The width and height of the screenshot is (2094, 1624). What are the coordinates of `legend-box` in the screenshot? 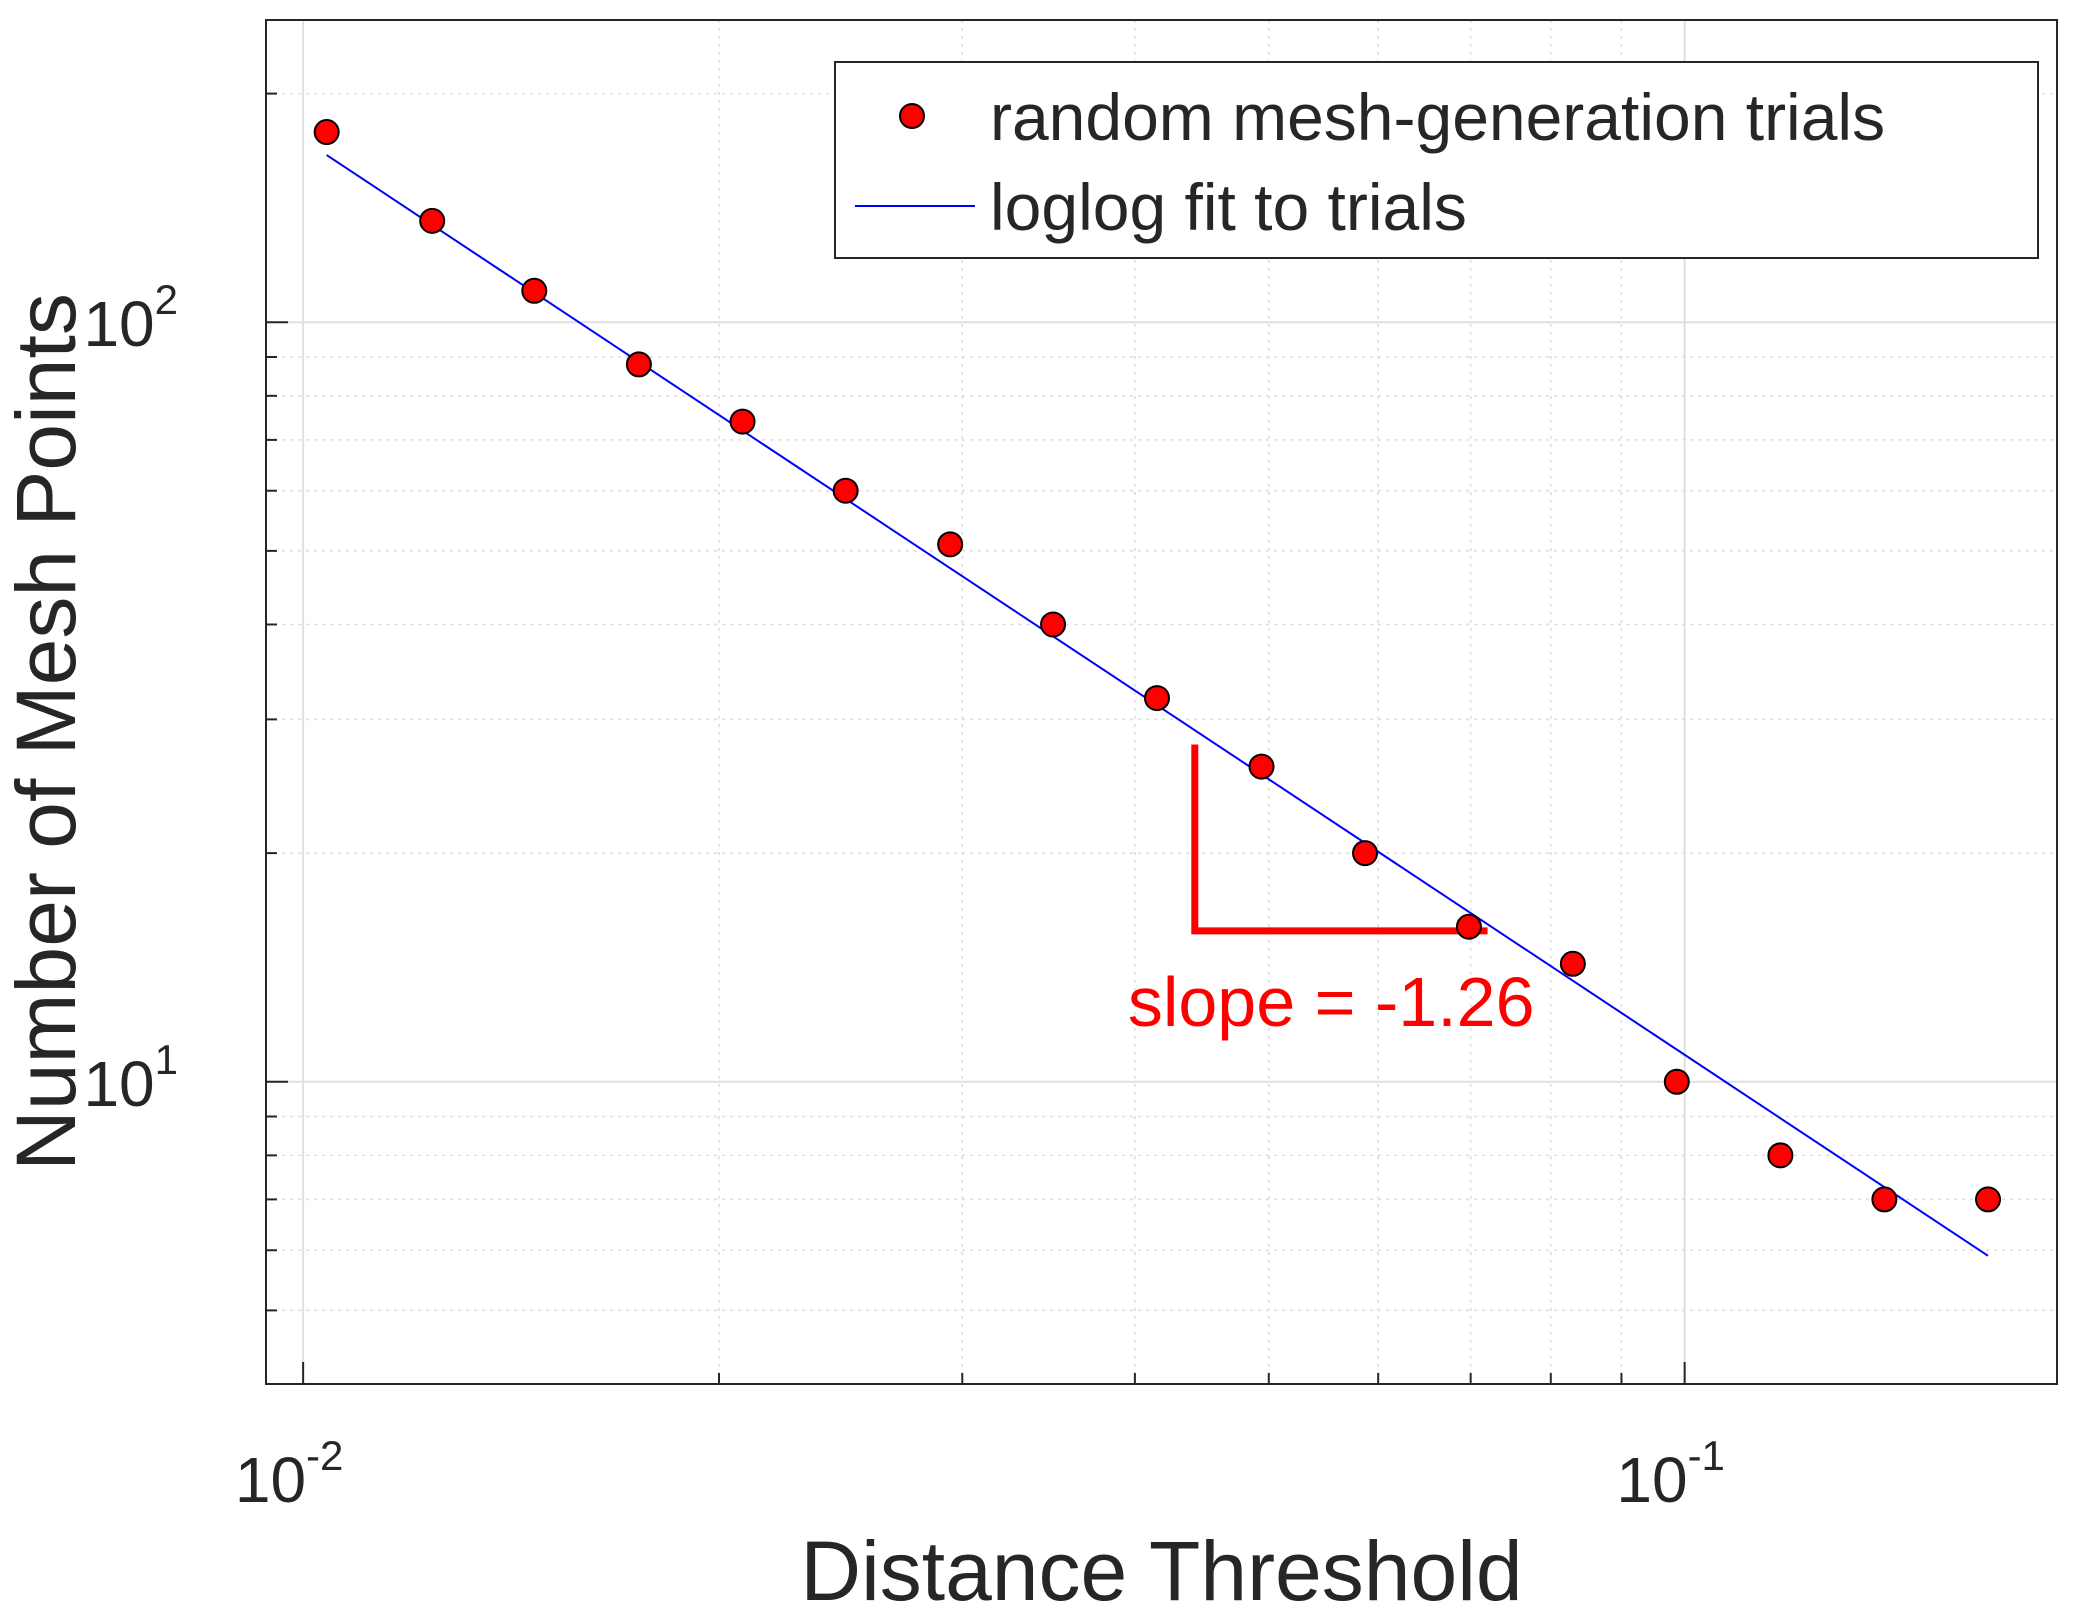 It's located at (1436, 160).